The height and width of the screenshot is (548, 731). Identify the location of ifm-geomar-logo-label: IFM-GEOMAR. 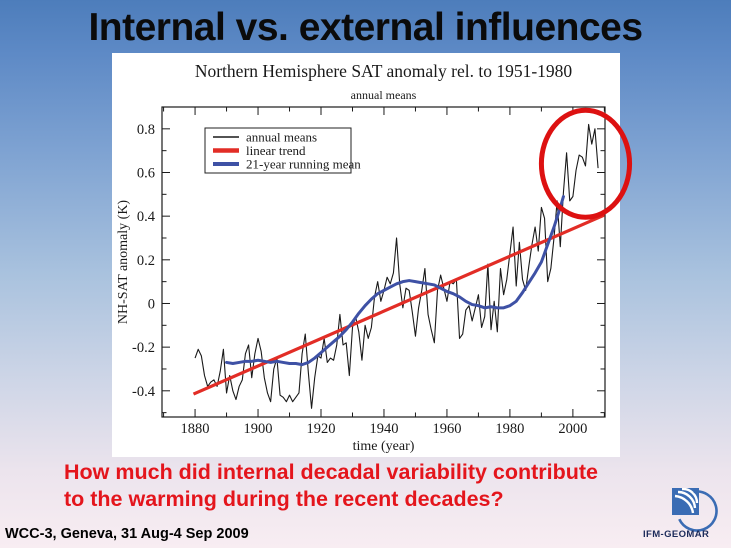
(676, 534).